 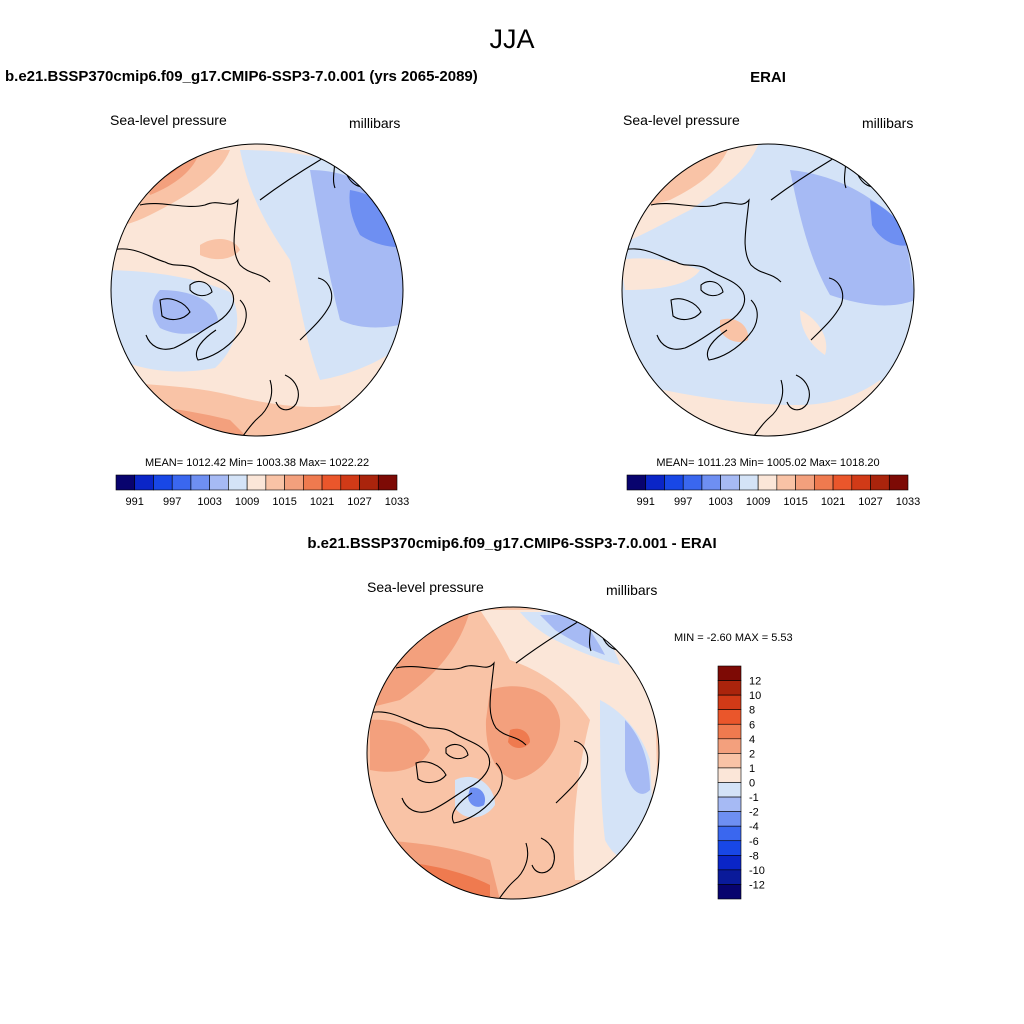 I want to click on model-map-border, so click(x=257, y=290).